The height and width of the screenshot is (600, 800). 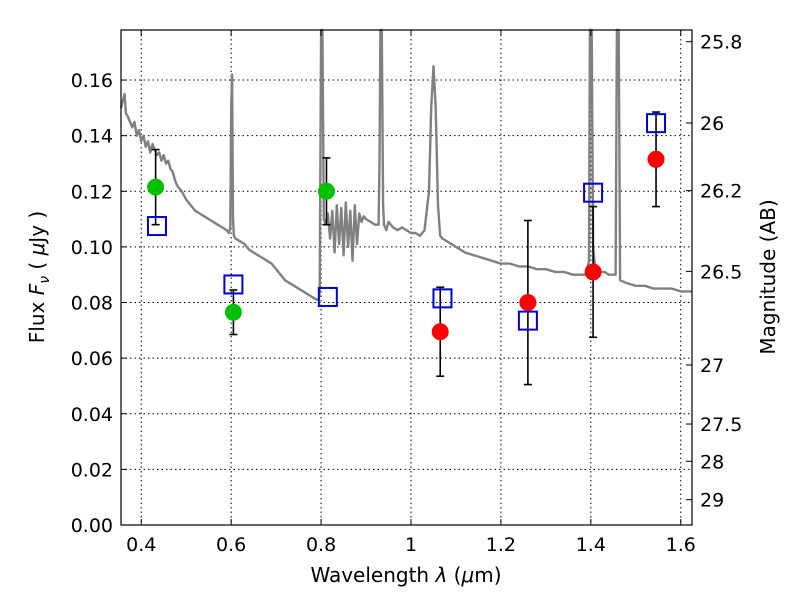 What do you see at coordinates (92, 359) in the screenshot?
I see `y-tick-label: 0.06` at bounding box center [92, 359].